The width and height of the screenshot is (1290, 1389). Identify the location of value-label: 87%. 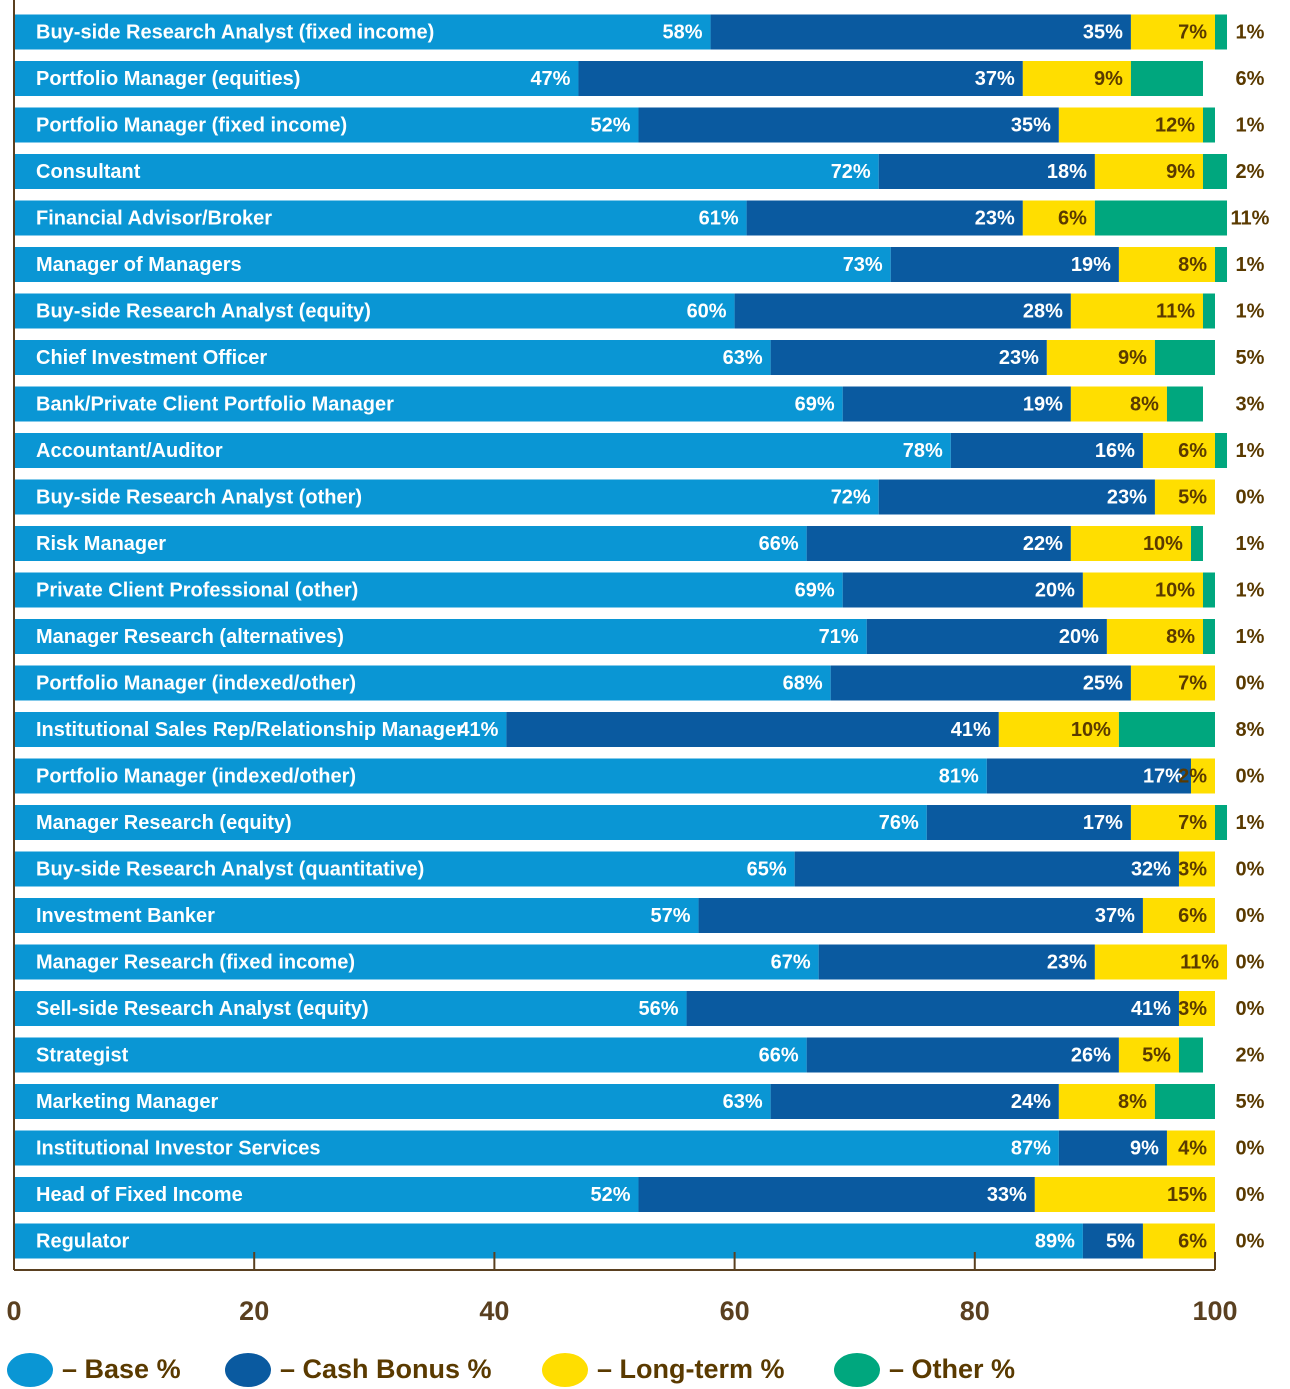
(1031, 1148).